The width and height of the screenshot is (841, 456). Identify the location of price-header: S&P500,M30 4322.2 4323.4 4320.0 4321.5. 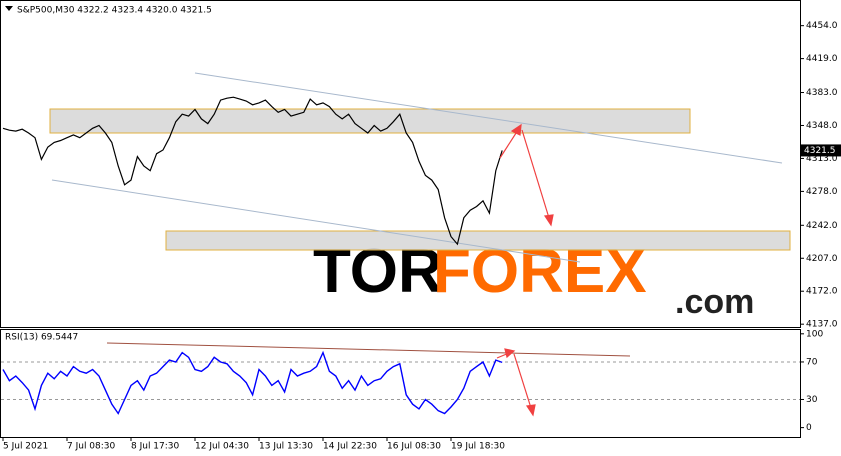
(114, 11).